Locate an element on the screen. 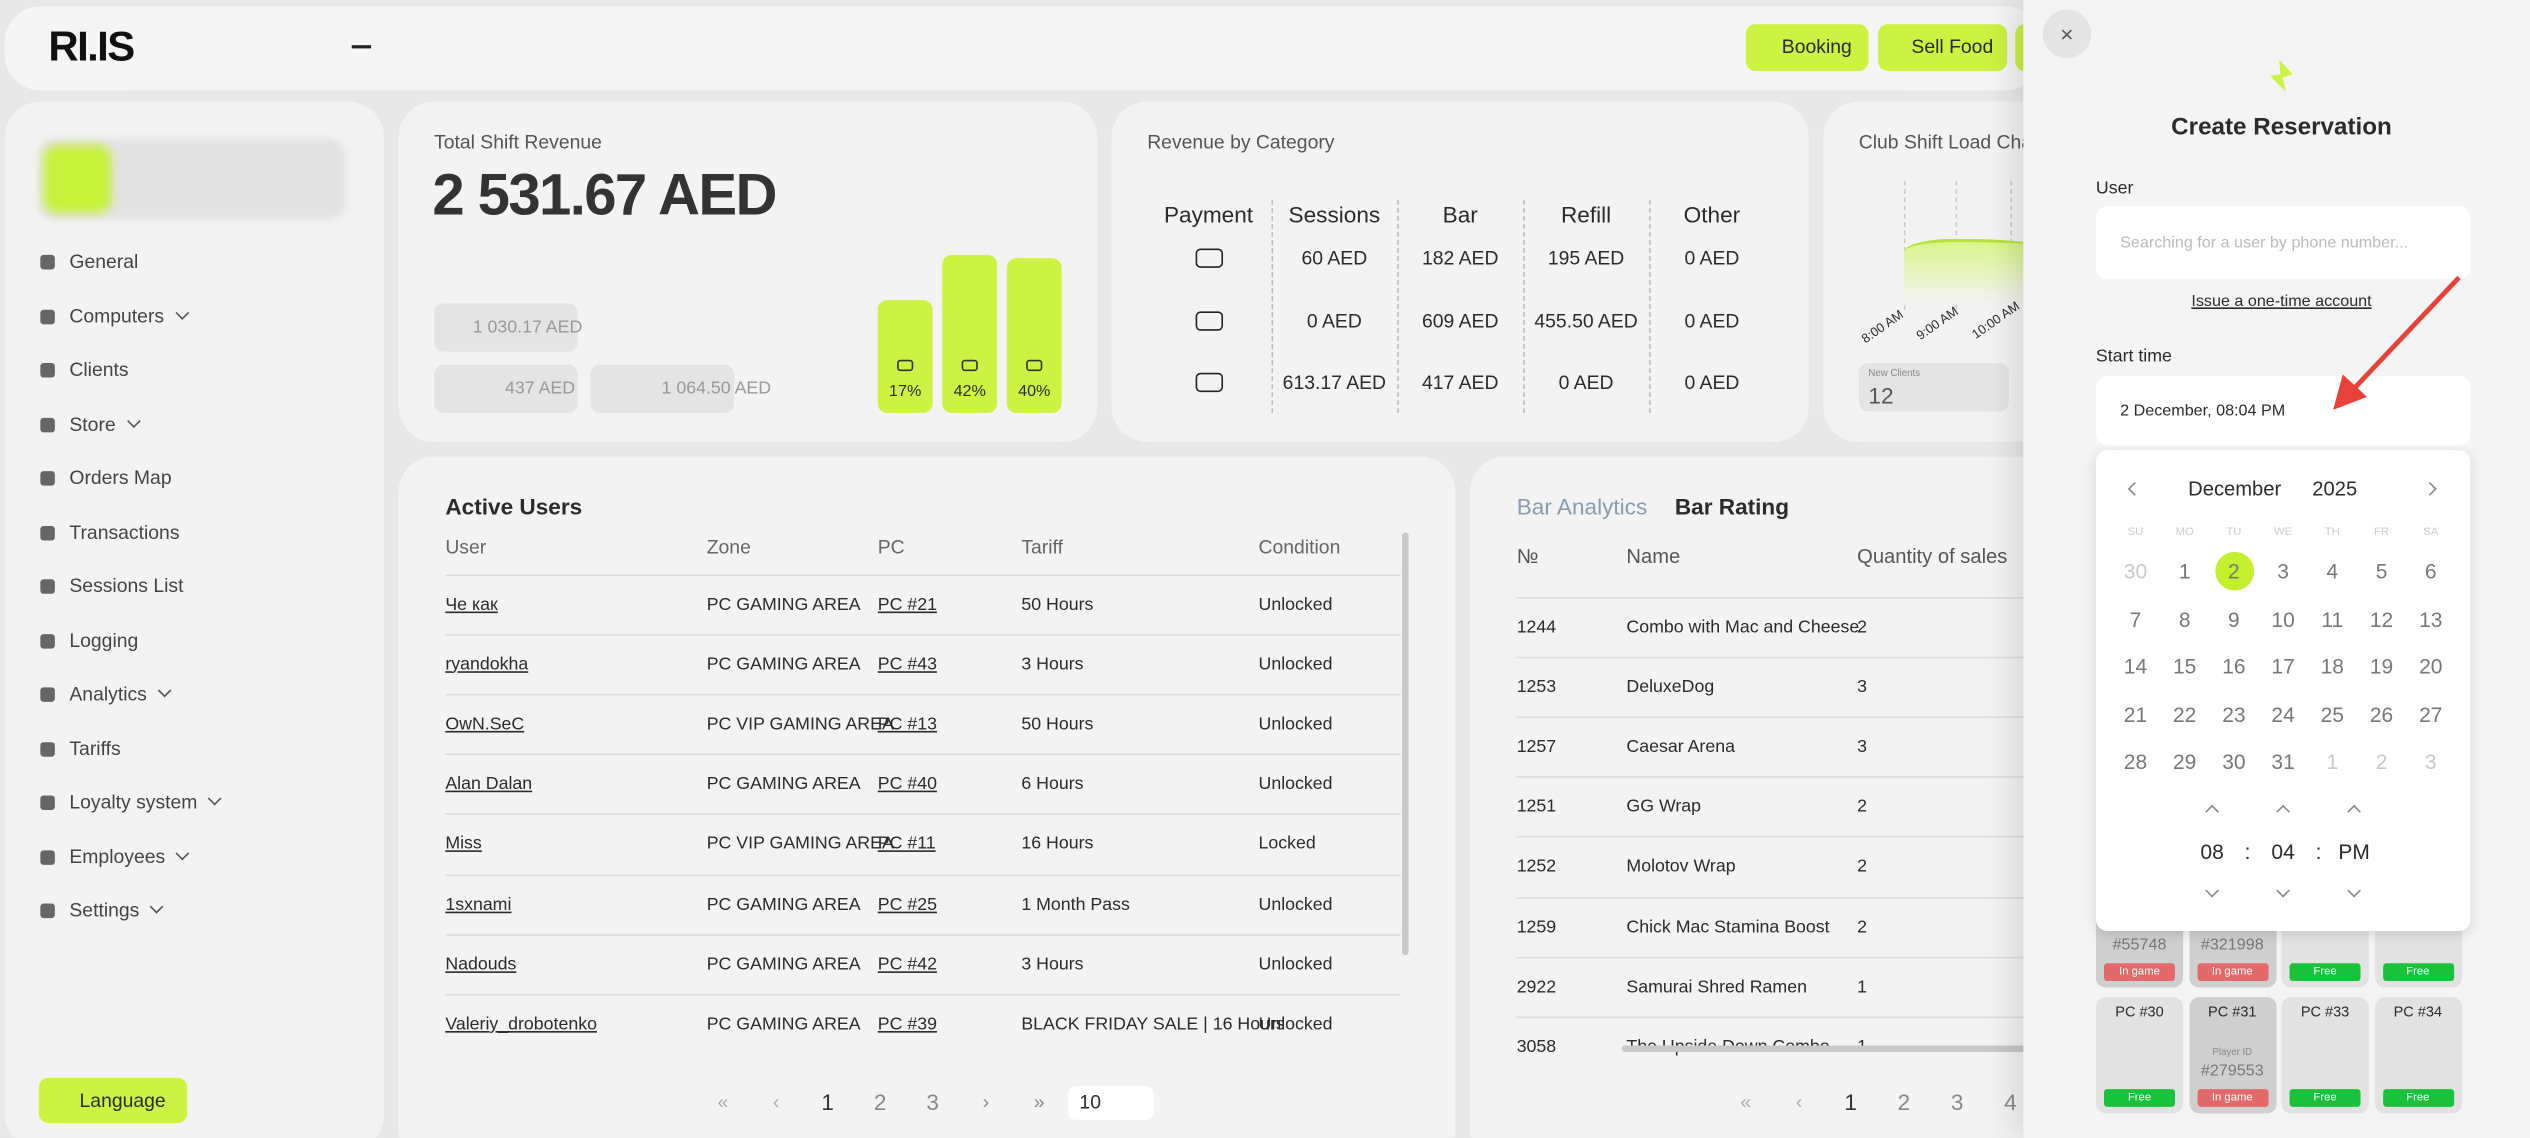  day: 5 is located at coordinates (2381, 571).